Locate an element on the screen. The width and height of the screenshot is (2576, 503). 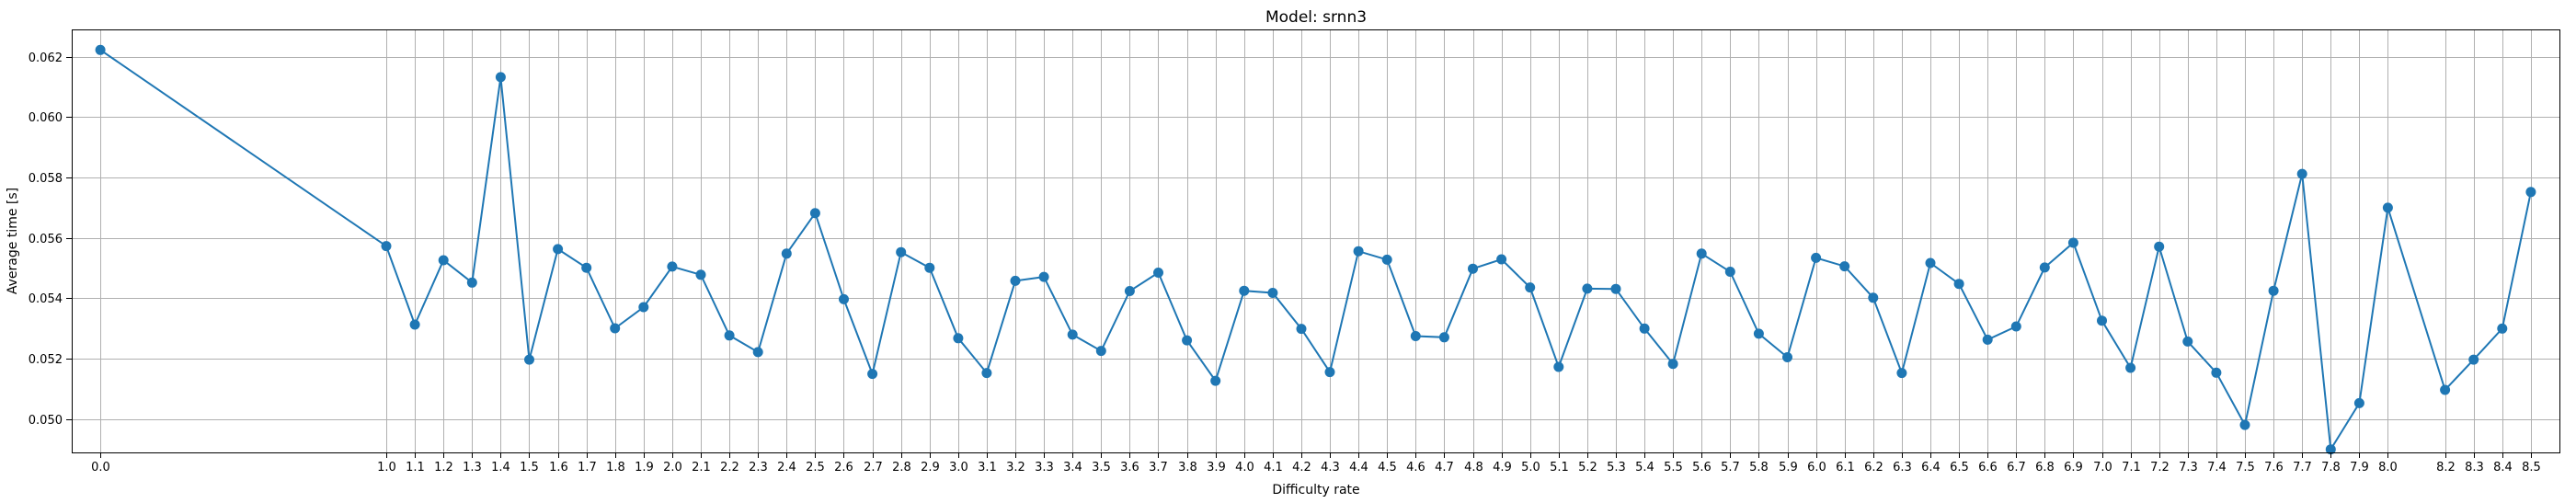
y-tick-label: 0.058 is located at coordinates (46, 179).